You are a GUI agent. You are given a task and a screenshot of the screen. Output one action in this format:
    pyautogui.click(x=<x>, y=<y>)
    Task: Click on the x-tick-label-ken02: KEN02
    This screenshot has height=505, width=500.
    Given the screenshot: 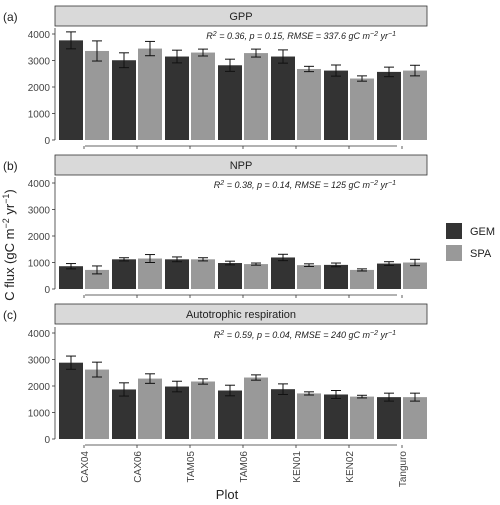 What is the action you would take?
    pyautogui.click(x=350, y=467)
    